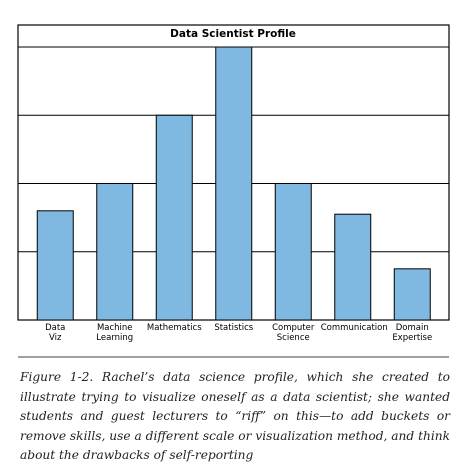 The height and width of the screenshot is (476, 466). Describe the element at coordinates (412, 333) in the screenshot. I see `x-tick-label: Domain Expertise` at that location.